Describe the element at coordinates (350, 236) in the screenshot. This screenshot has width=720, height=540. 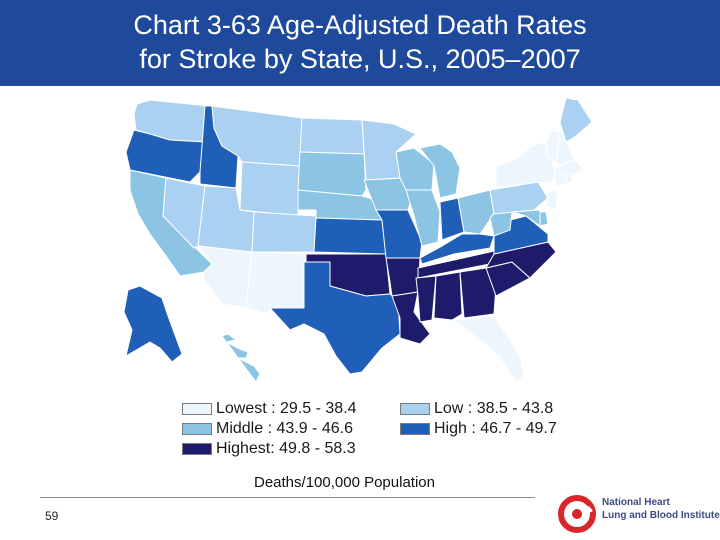
I see `state-kansas` at that location.